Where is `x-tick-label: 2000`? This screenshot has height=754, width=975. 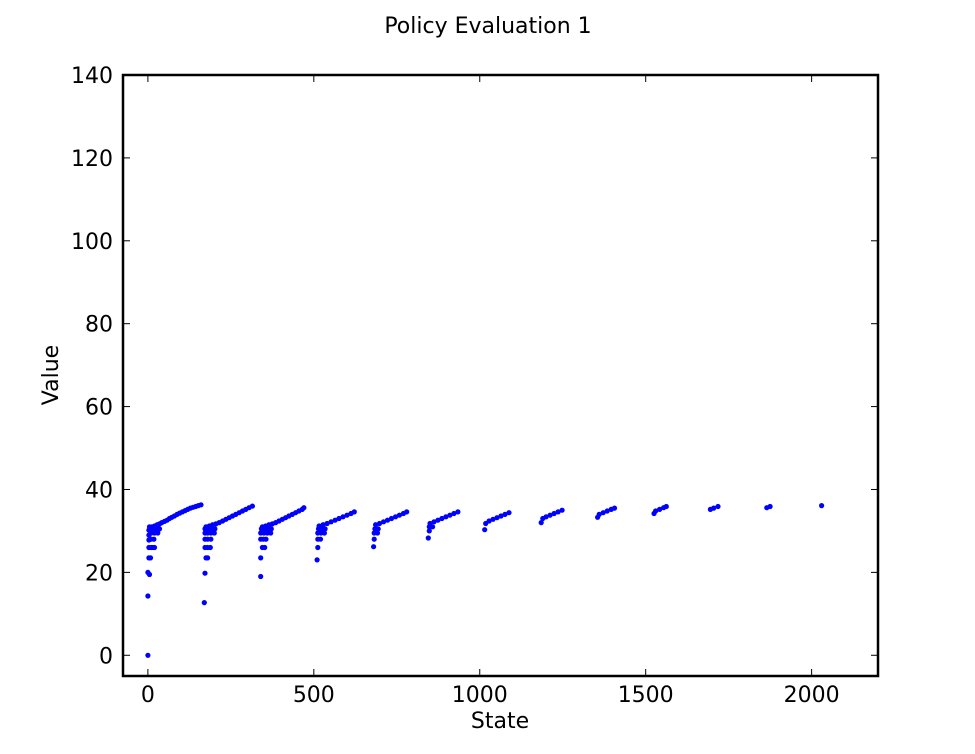 x-tick-label: 2000 is located at coordinates (812, 695).